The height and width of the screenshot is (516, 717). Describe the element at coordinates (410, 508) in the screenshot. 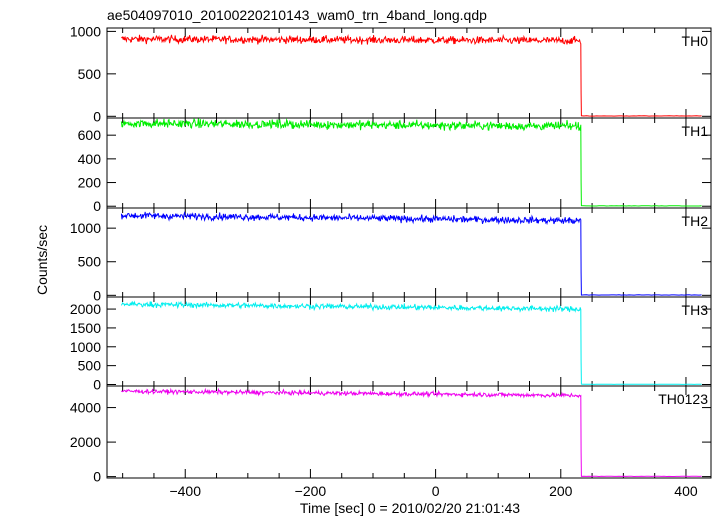

I see `x-axis-label: Time [sec] 0 = 2010/02/20 21:01:43` at that location.